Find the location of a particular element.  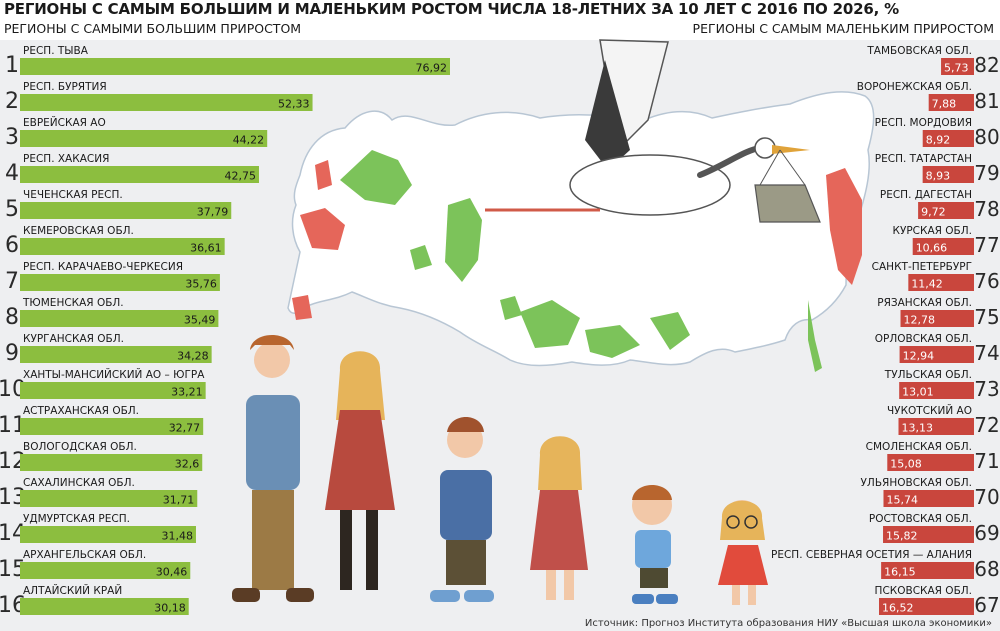

bar-value-label: 16,15 is located at coordinates (900, 572).